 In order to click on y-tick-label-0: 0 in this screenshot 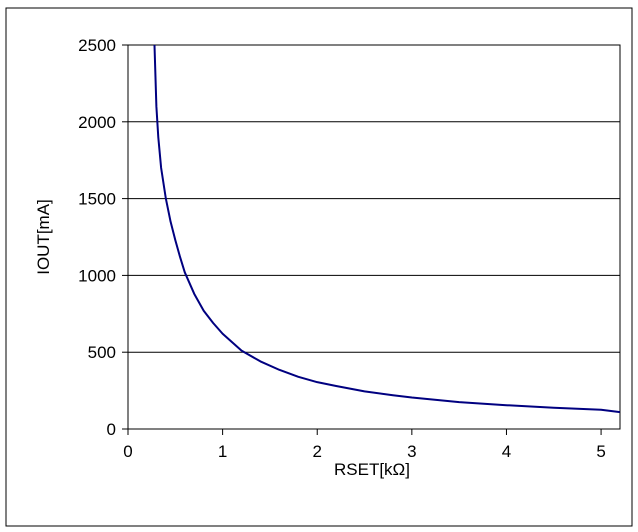, I will do `click(111, 429)`.